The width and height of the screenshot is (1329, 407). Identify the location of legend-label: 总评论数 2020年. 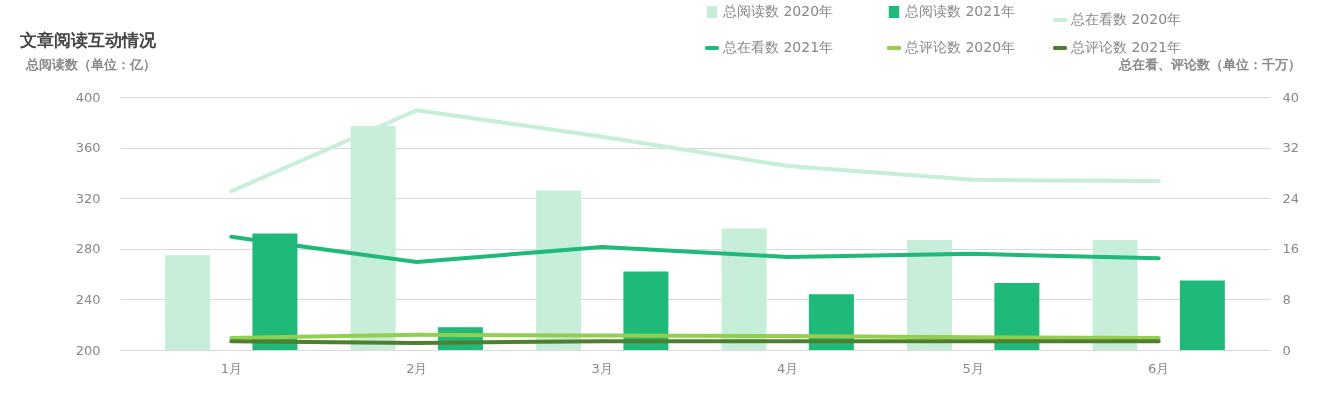
(960, 47).